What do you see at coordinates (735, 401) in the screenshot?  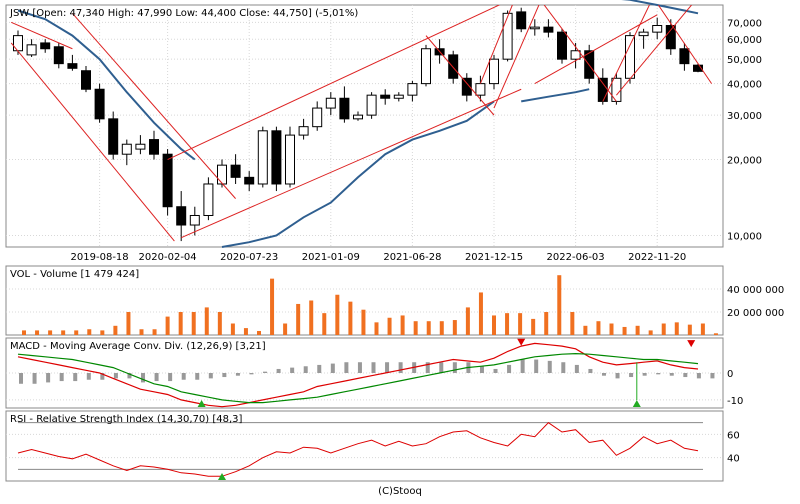 I see `macd-tick-label: -10` at bounding box center [735, 401].